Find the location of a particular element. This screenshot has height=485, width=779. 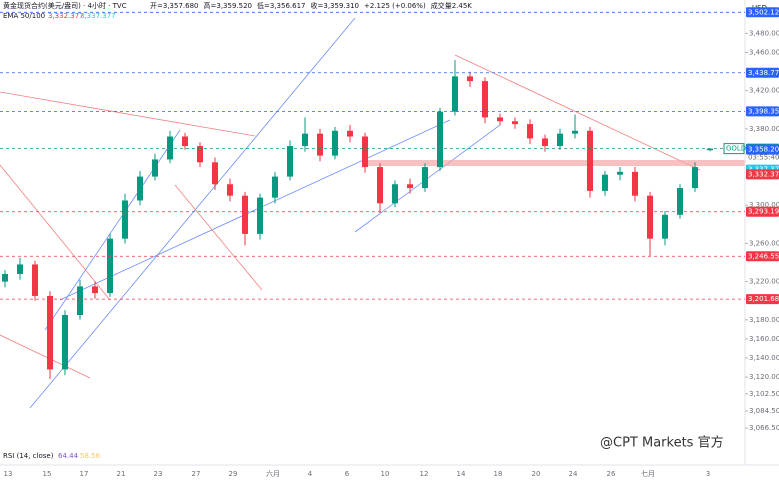

x-tick-label: 18 is located at coordinates (498, 474).